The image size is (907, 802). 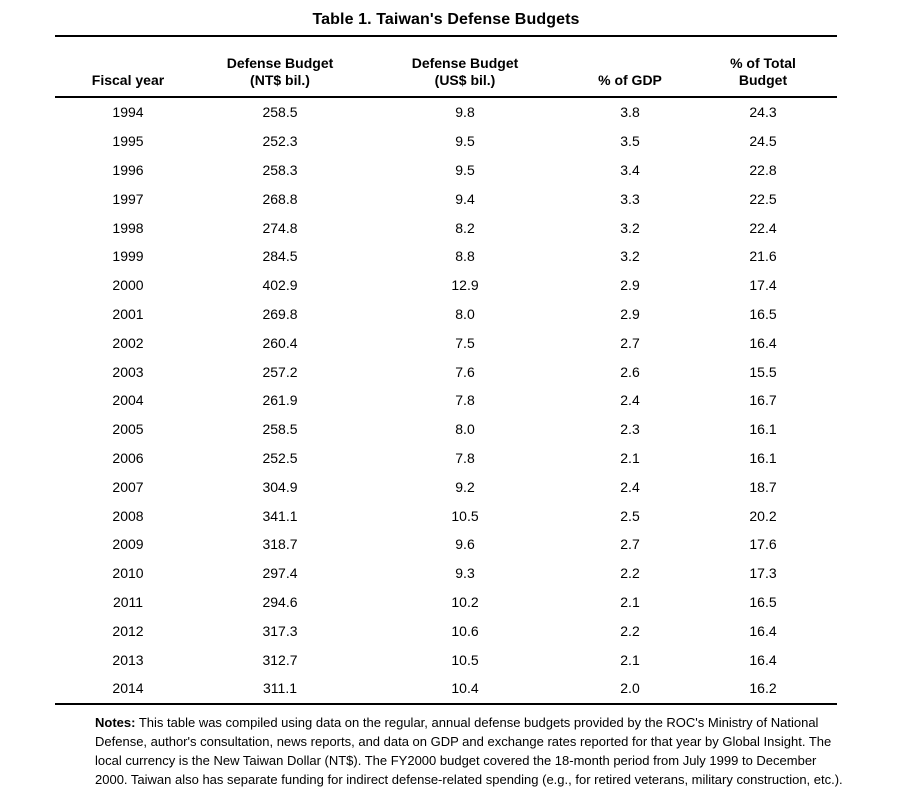 What do you see at coordinates (763, 573) in the screenshot?
I see `table-cell: 17.3` at bounding box center [763, 573].